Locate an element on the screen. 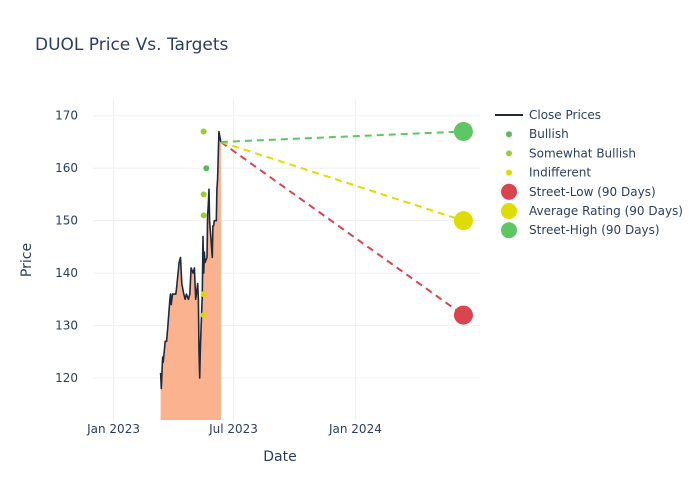  x-tick-label: Jan 2024 is located at coordinates (355, 429).